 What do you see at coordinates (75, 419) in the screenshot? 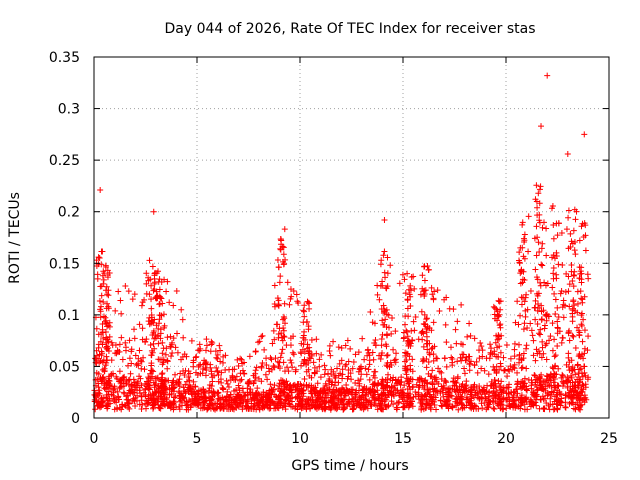
I see `y-tick-label: 0` at bounding box center [75, 419].